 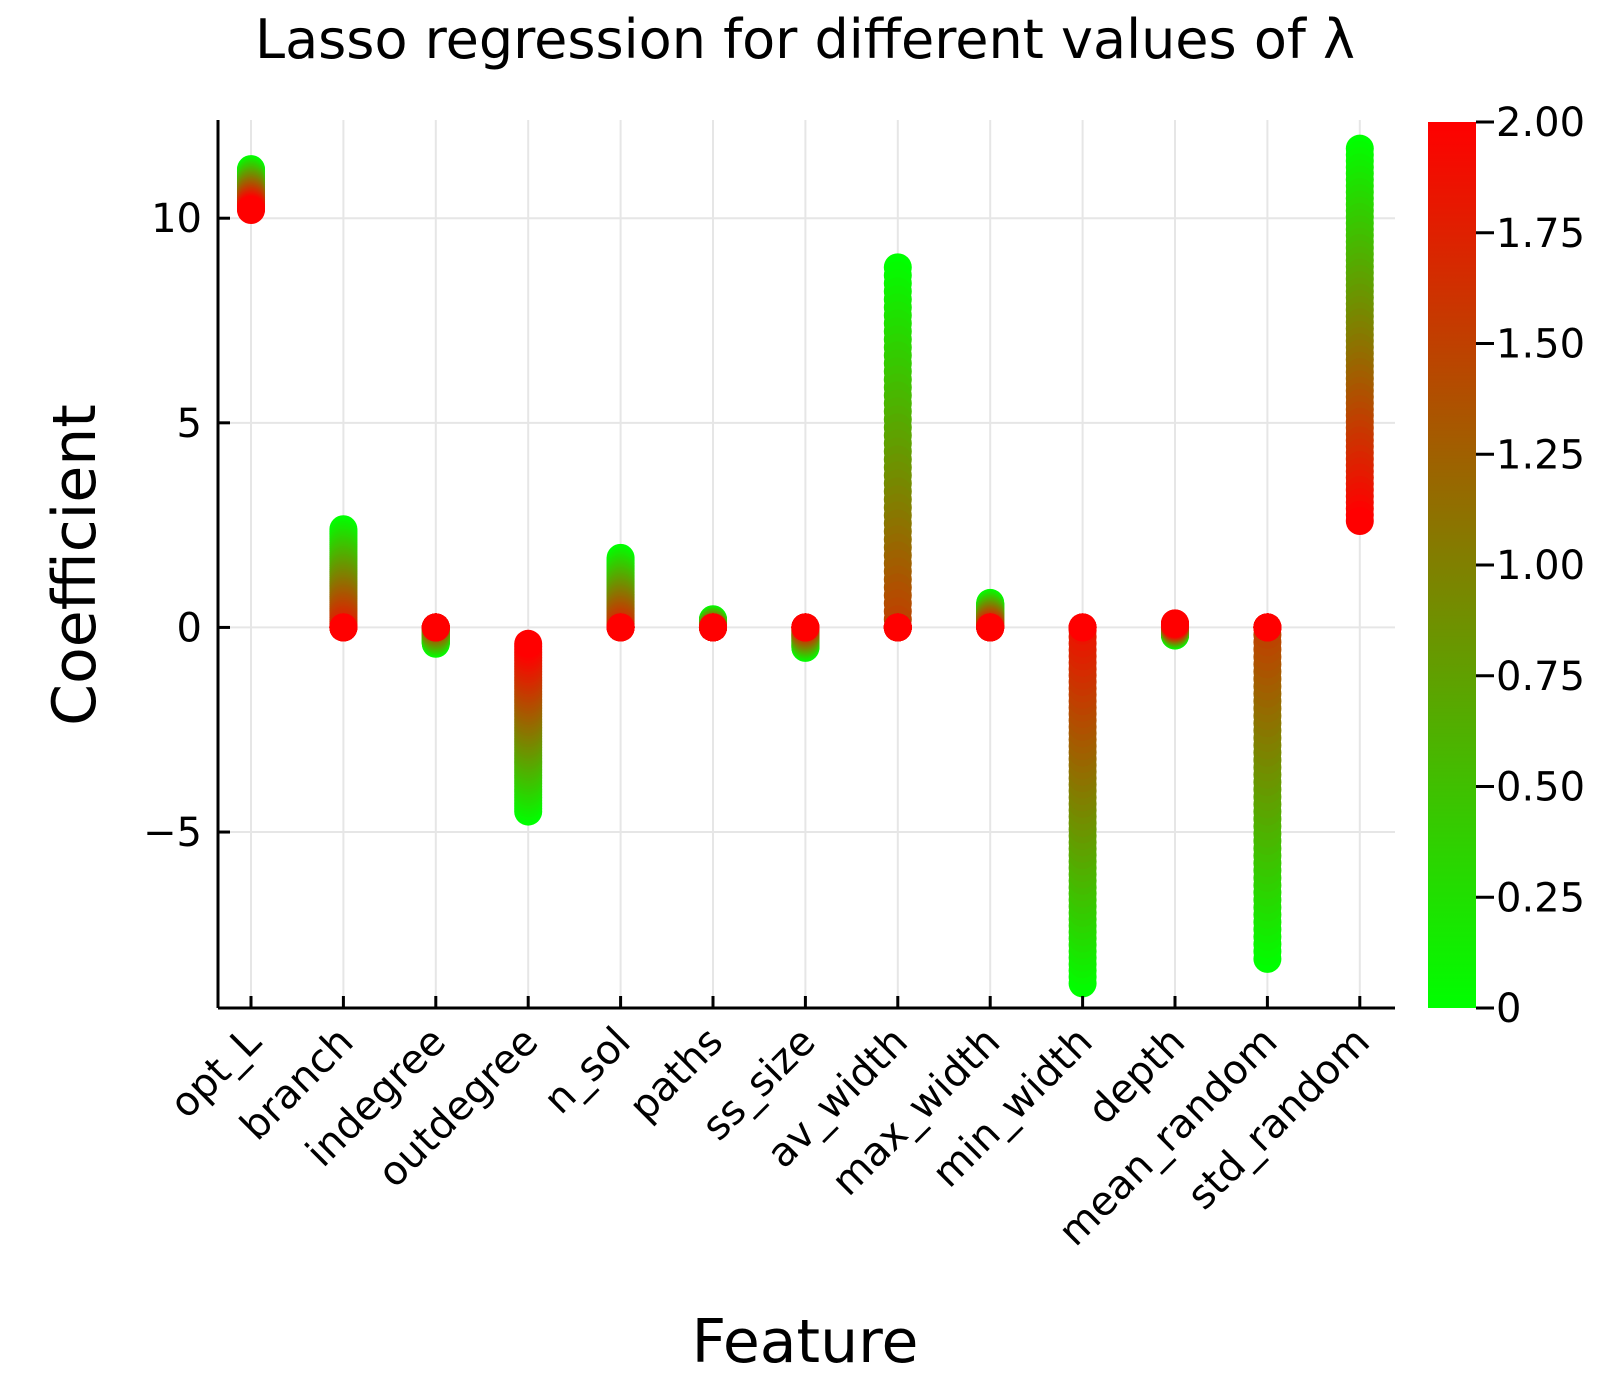 What do you see at coordinates (1540, 677) in the screenshot?
I see `colorbar-tick-label: 0.75` at bounding box center [1540, 677].